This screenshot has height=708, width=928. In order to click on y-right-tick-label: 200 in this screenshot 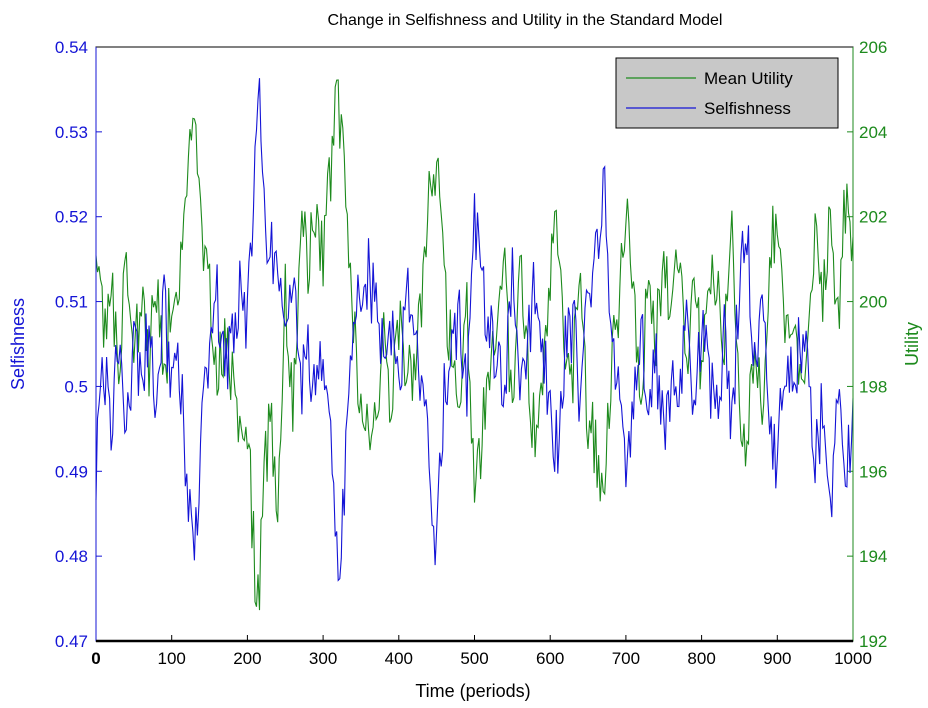, I will do `click(873, 302)`.